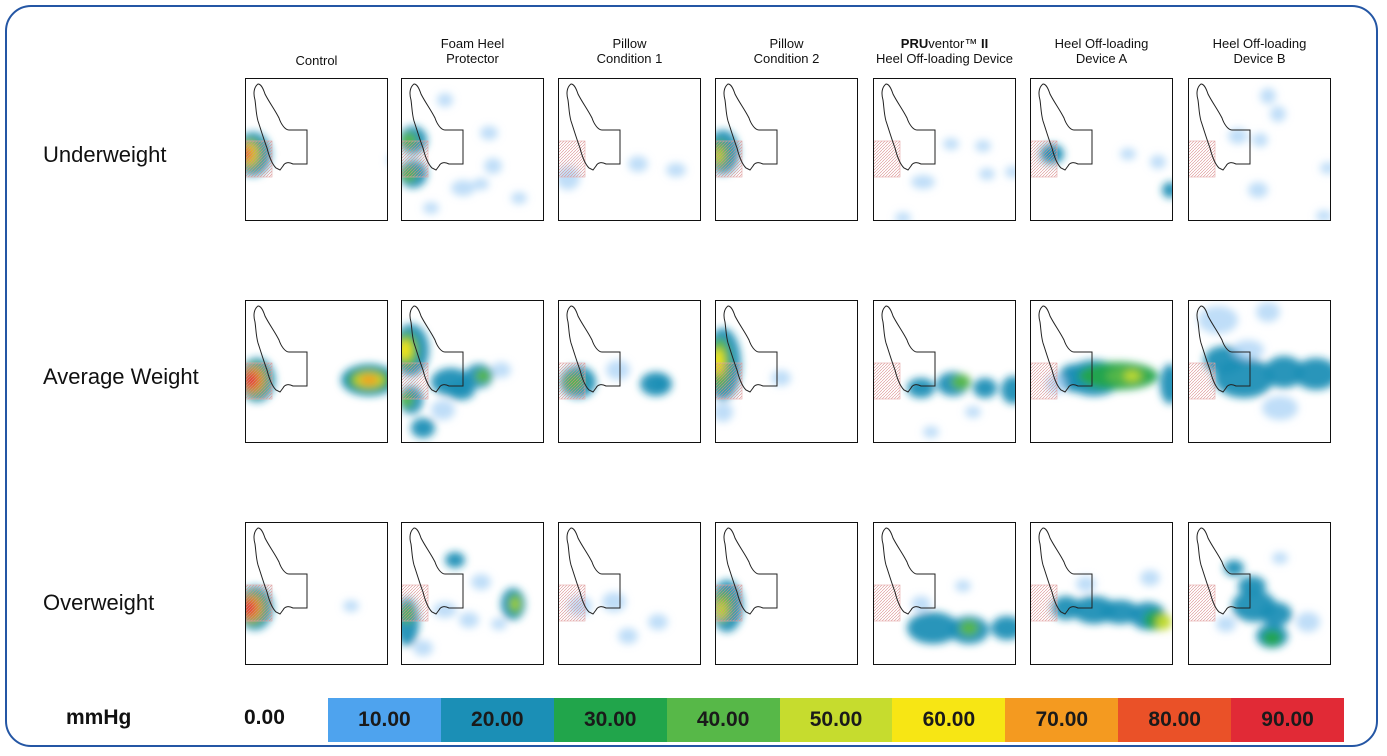  I want to click on row-label-2: Average Weight, so click(121, 376).